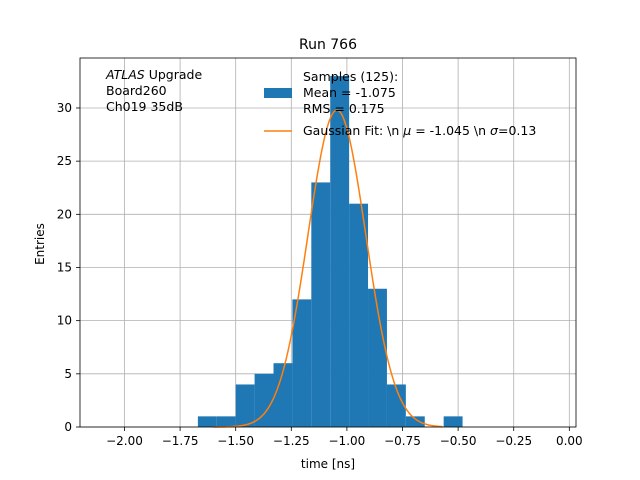 The image size is (640, 480). Describe the element at coordinates (347, 441) in the screenshot. I see `x-tick-label: −1.00` at that location.